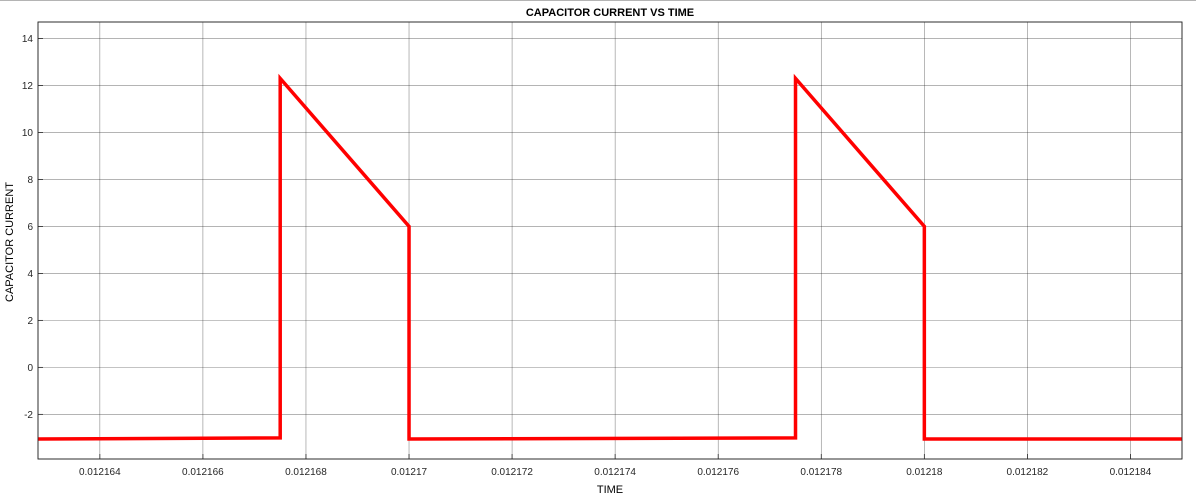 This screenshot has width=1196, height=499. What do you see at coordinates (100, 472) in the screenshot?
I see `x-tick-label: 0.012164` at bounding box center [100, 472].